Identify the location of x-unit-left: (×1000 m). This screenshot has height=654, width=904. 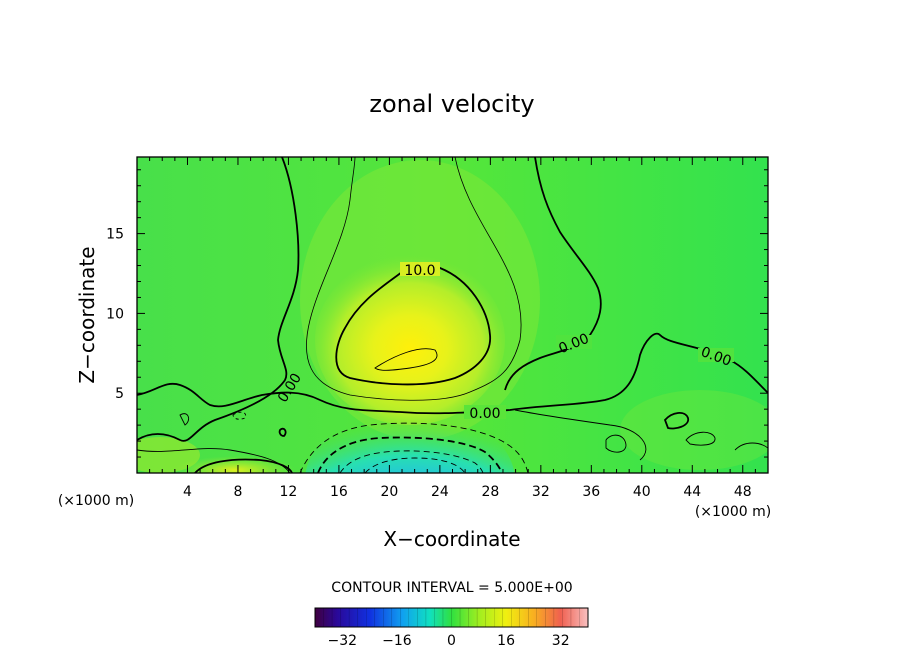
(96, 501).